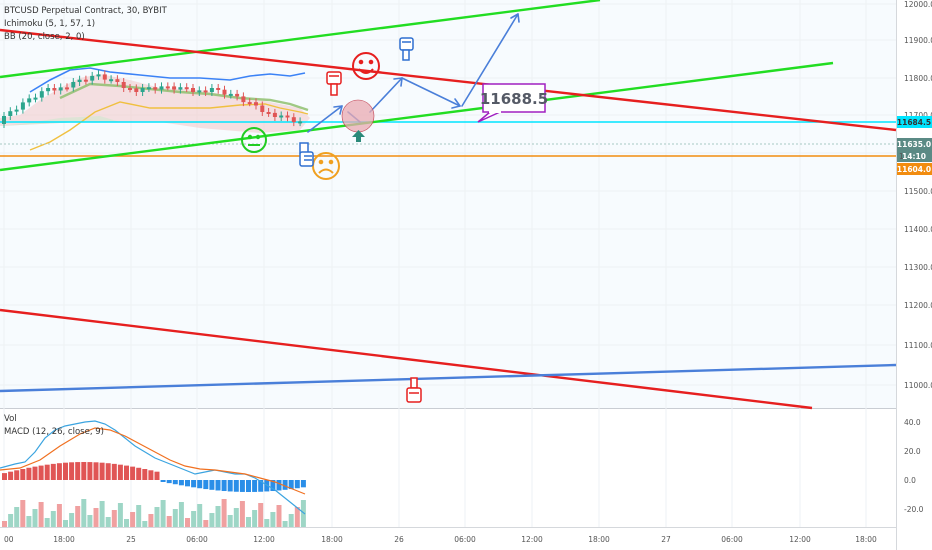 The width and height of the screenshot is (932, 550). Describe the element at coordinates (154, 513) in the screenshot. I see `volume-bars` at that location.